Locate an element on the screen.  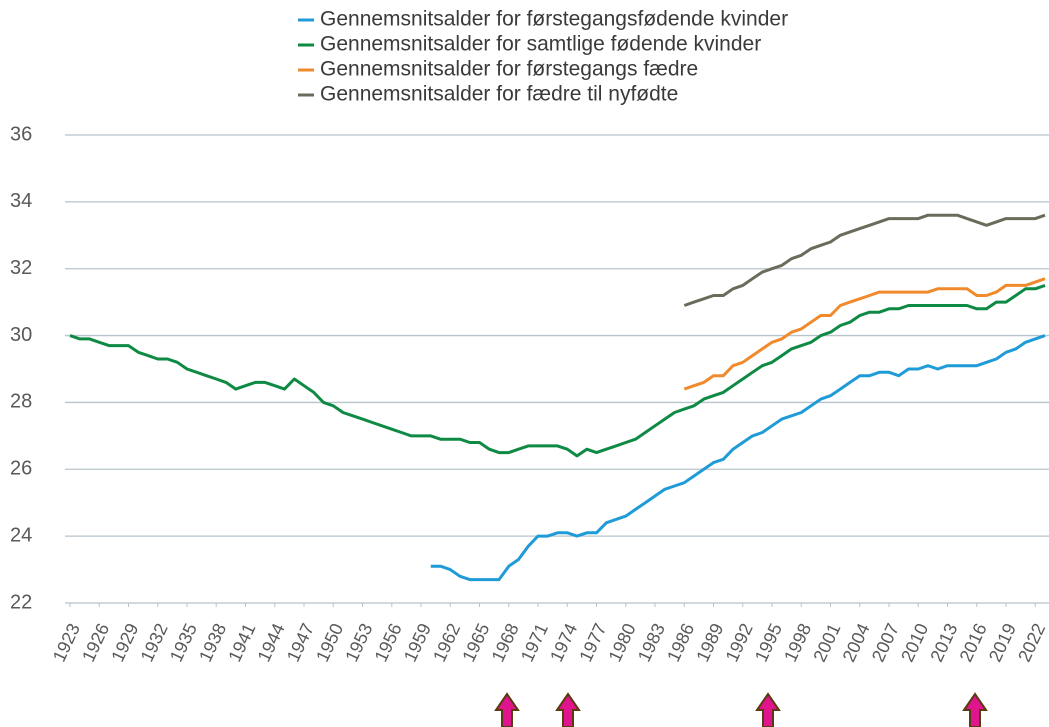
x-tick-label: 1929 is located at coordinates (124, 642).